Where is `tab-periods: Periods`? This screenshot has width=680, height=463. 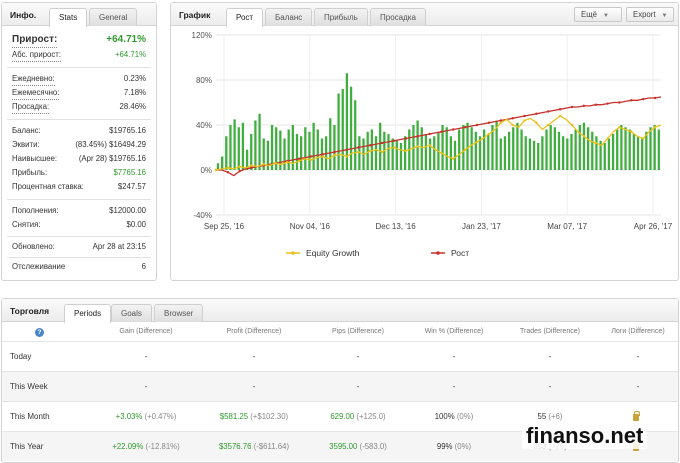 tab-periods: Periods is located at coordinates (88, 313).